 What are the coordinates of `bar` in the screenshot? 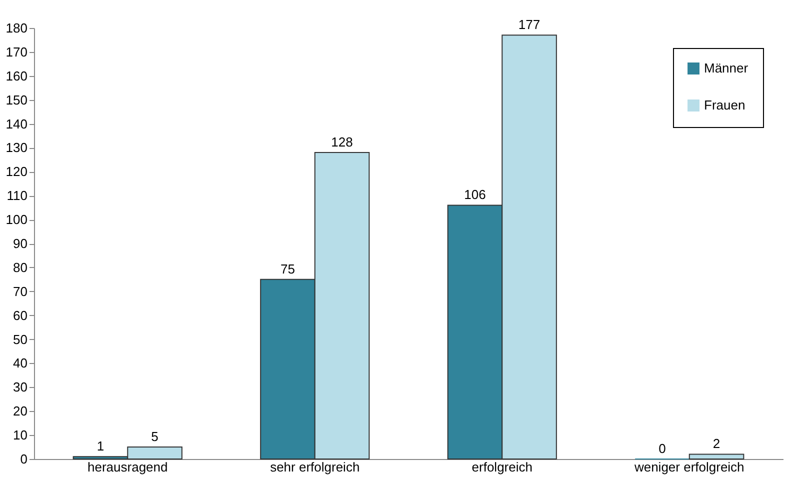 It's located at (716, 457).